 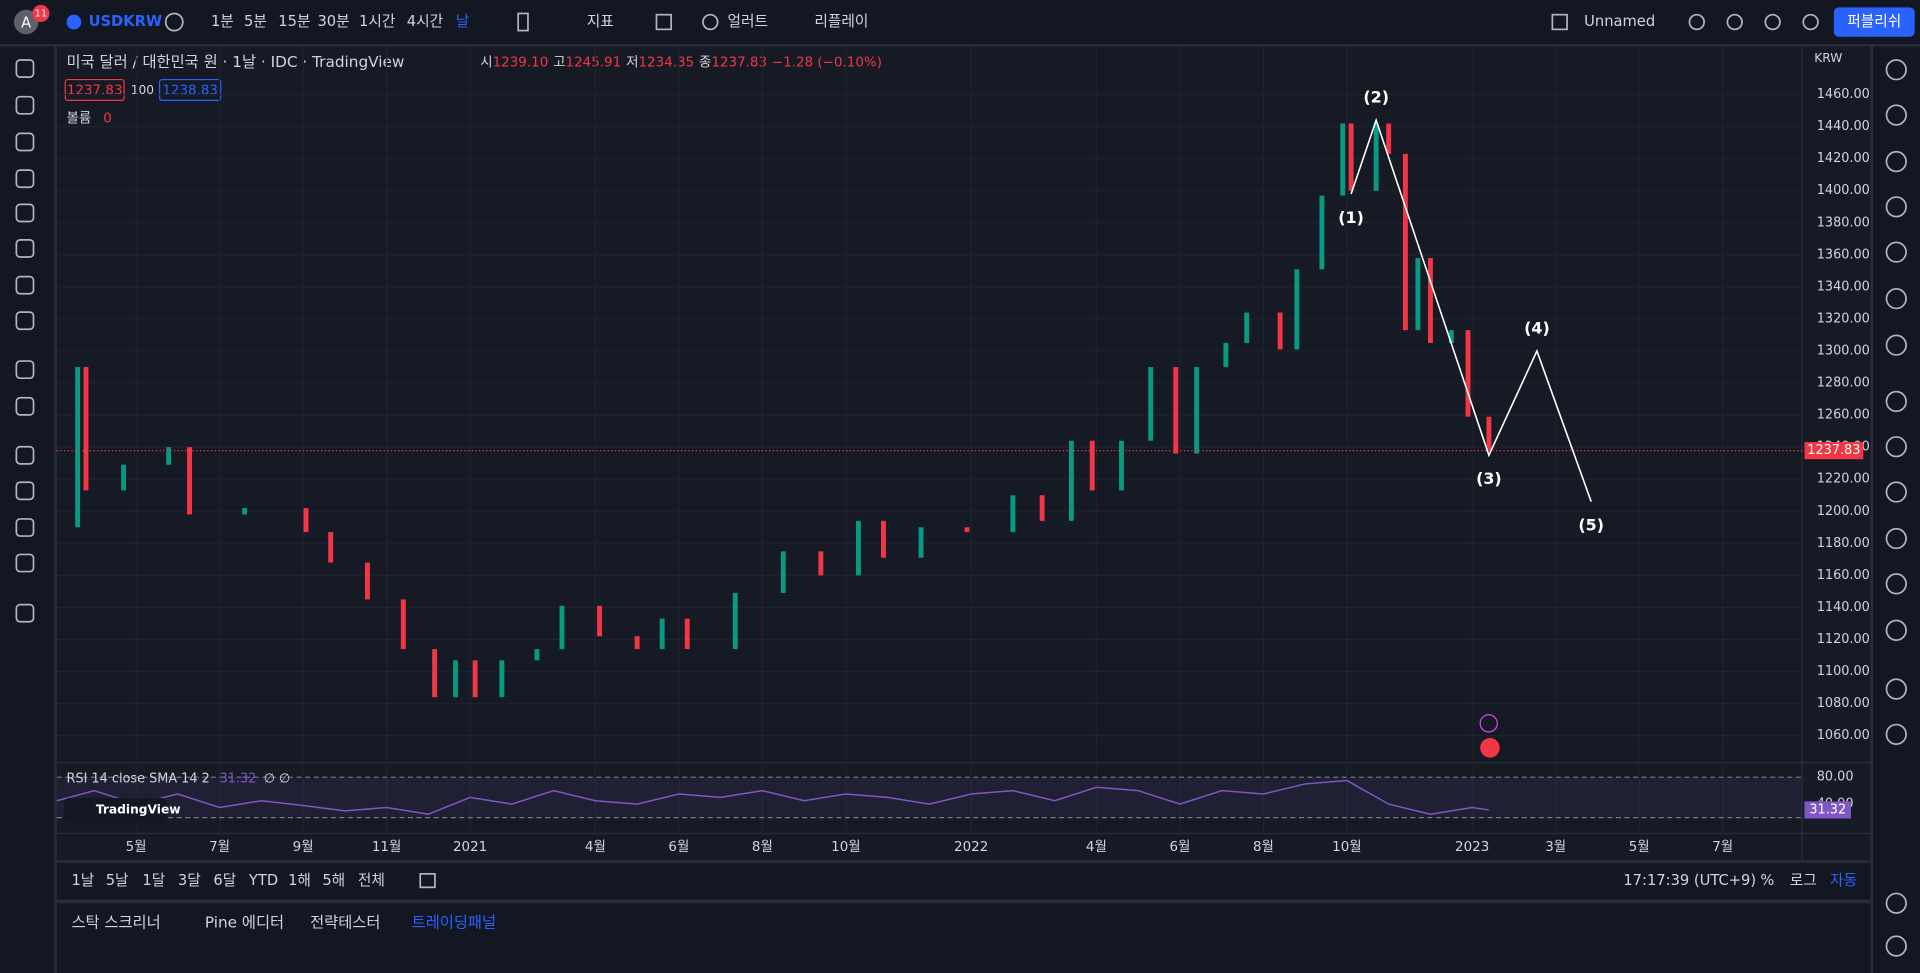 What do you see at coordinates (1843, 880) in the screenshot?
I see `auto-toggle: 자동` at bounding box center [1843, 880].